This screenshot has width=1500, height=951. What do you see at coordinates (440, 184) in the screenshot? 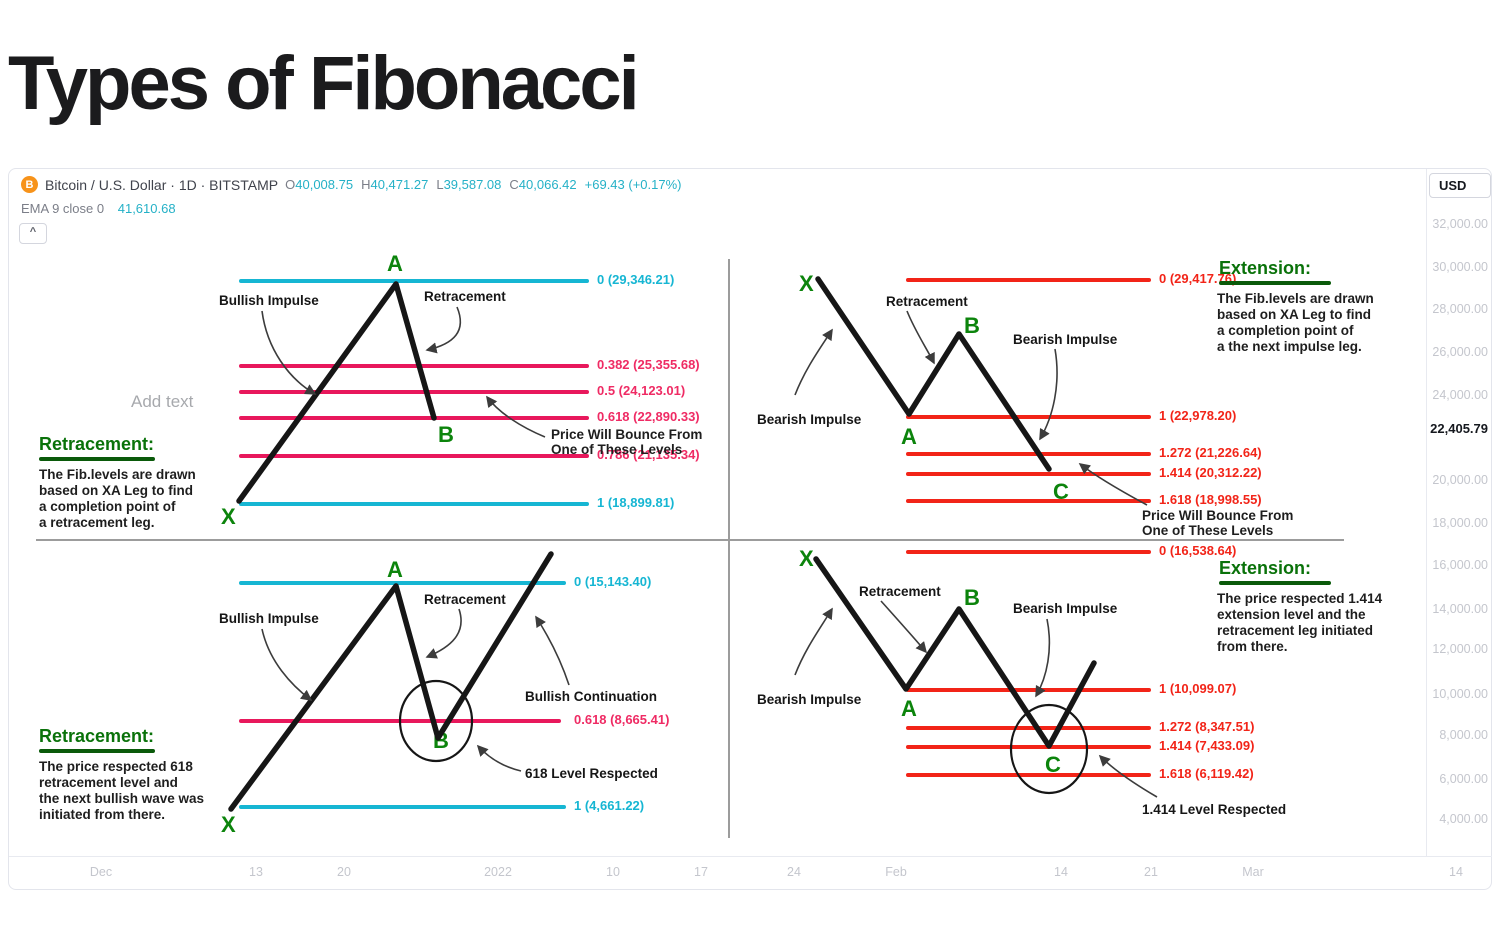
I see `low-label: L` at bounding box center [440, 184].